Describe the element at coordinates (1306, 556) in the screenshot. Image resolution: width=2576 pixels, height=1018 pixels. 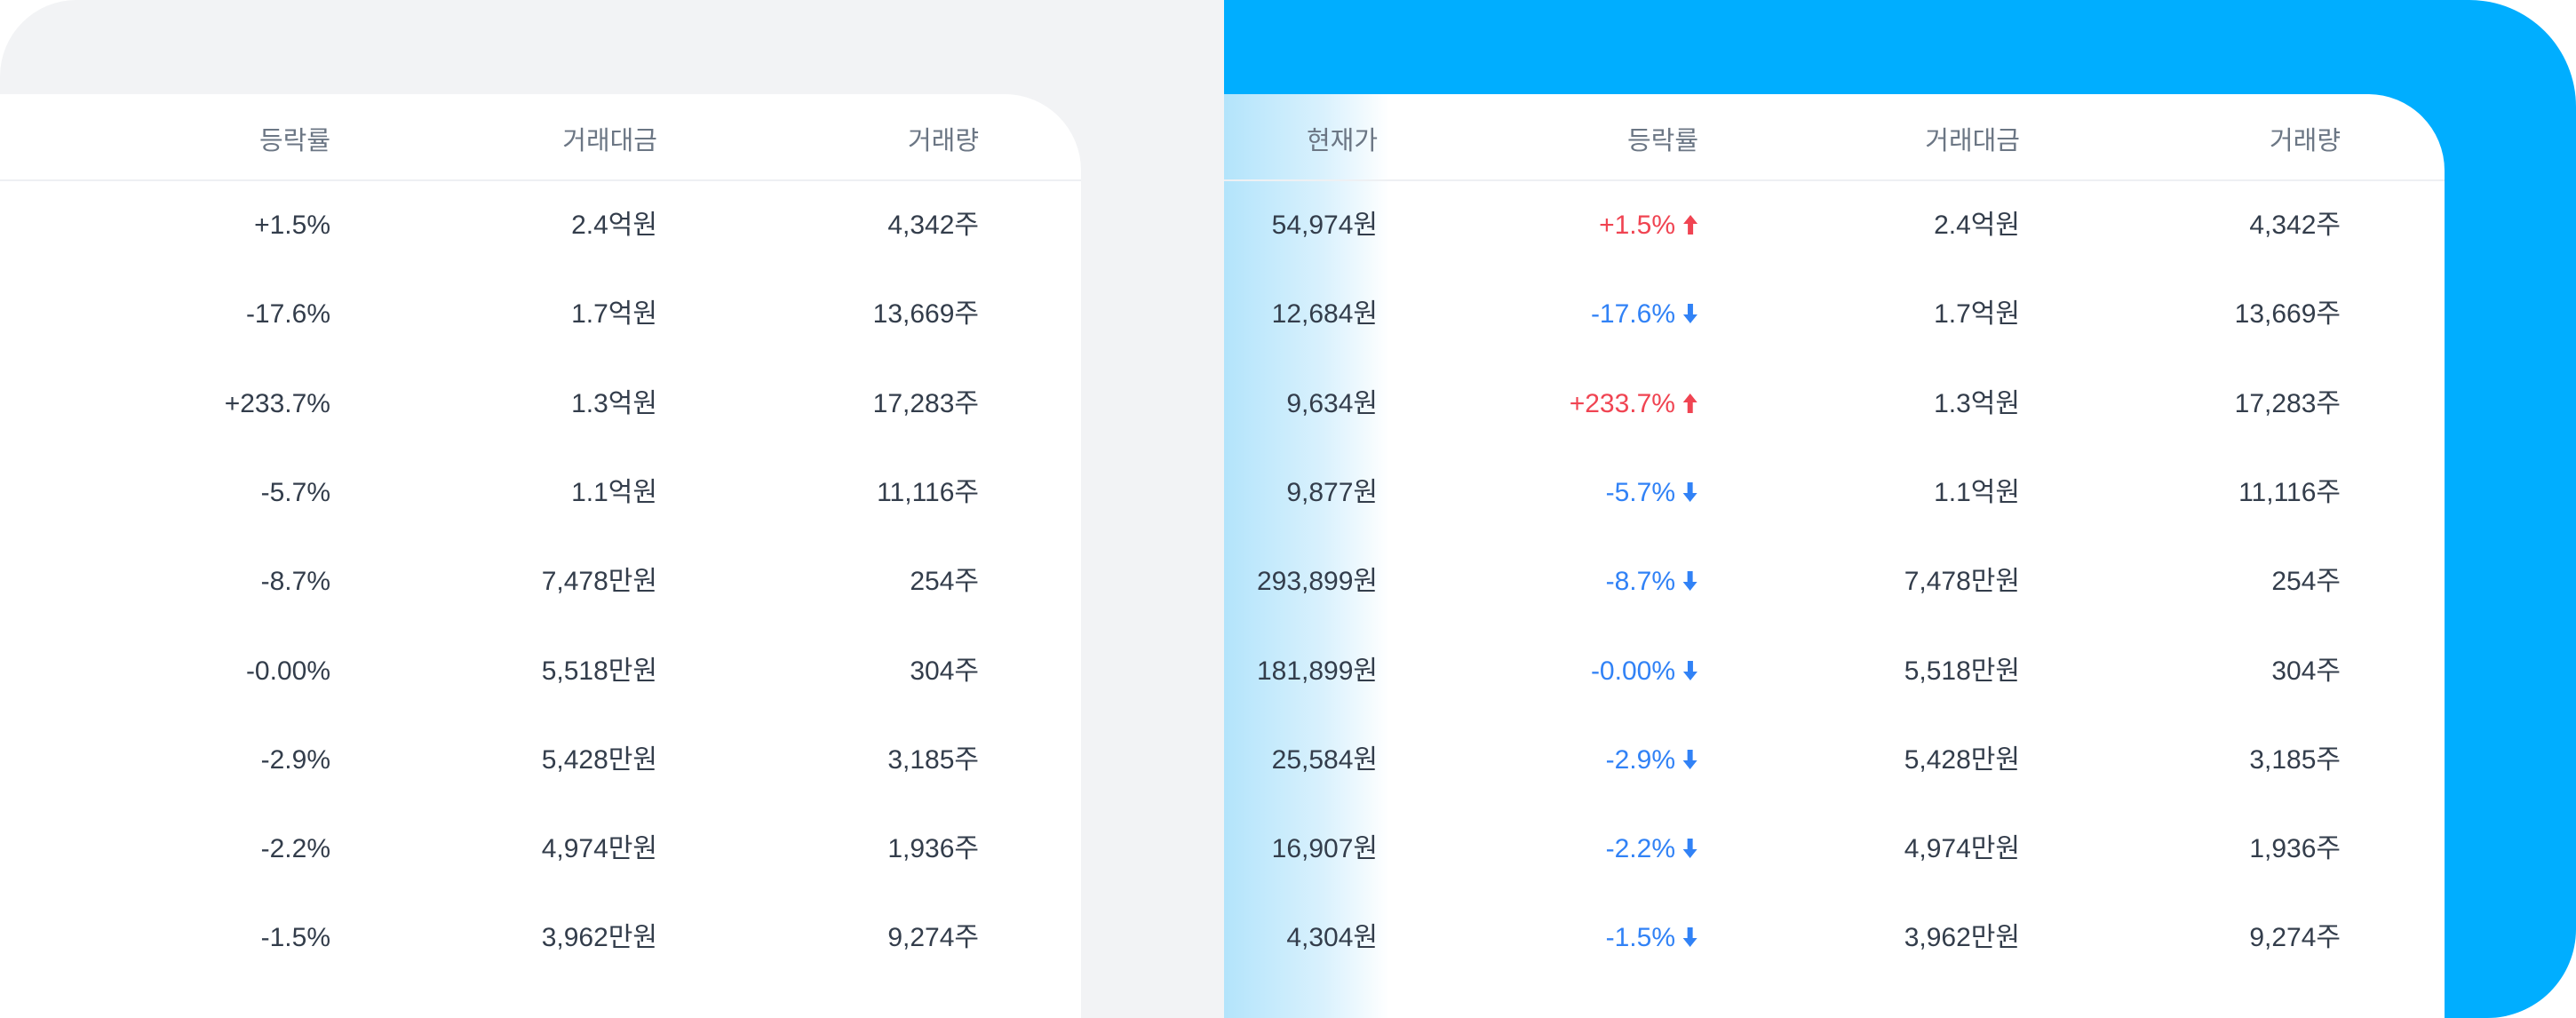
I see `price-column-highlight` at that location.